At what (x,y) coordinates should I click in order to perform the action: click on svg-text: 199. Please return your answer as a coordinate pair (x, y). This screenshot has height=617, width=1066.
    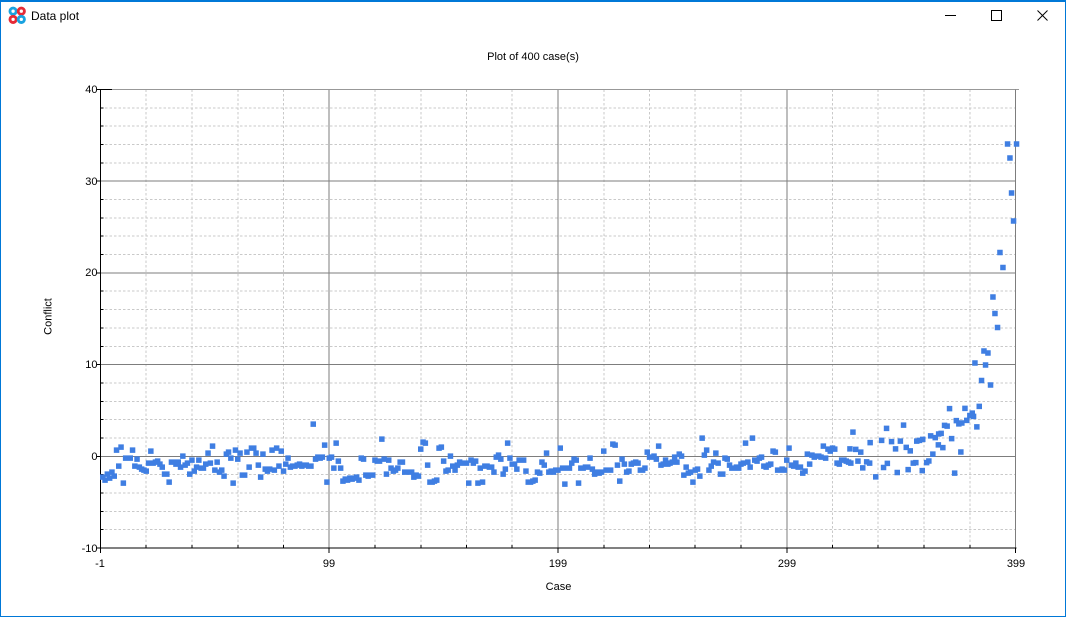
    Looking at the image, I should click on (558, 564).